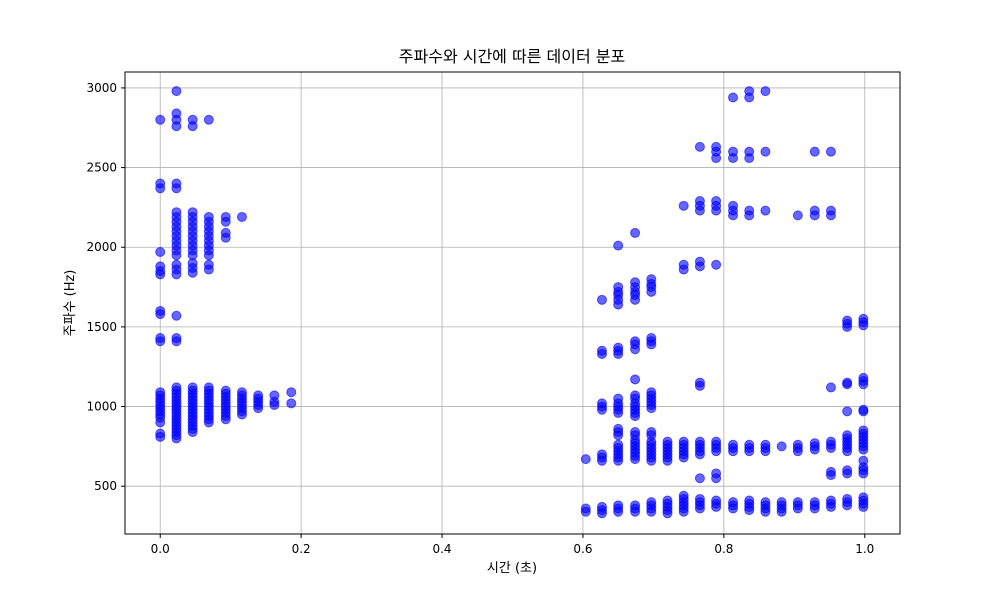  Describe the element at coordinates (101, 168) in the screenshot. I see `y-tick-label: 2500` at that location.